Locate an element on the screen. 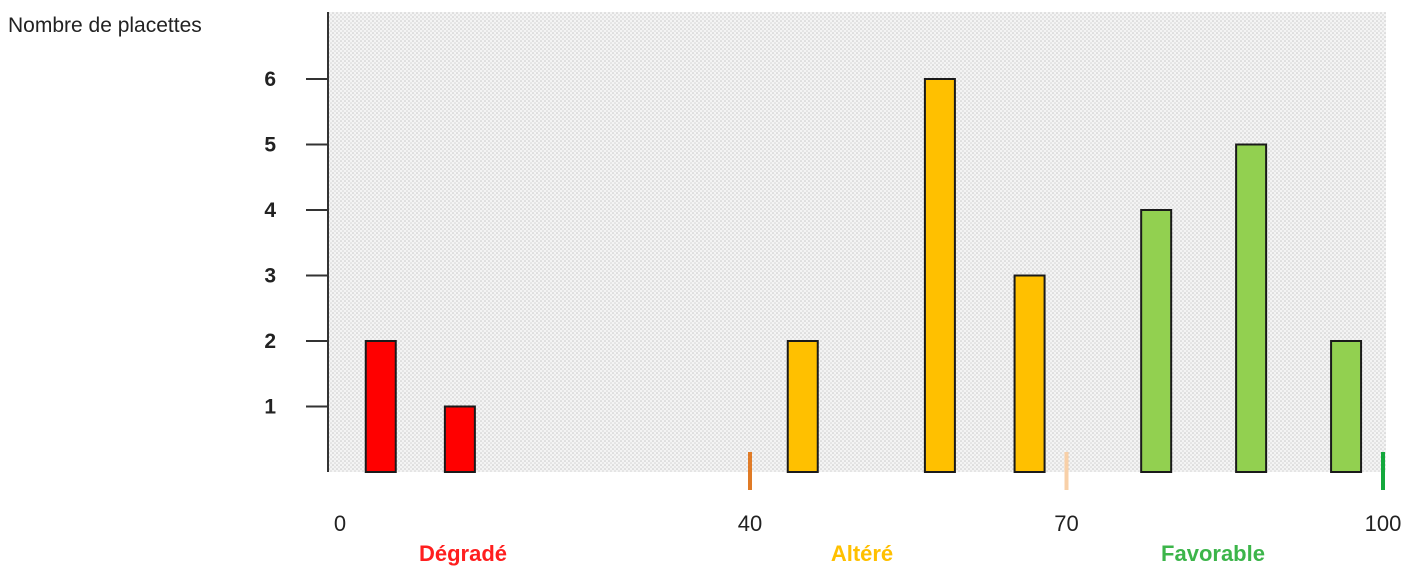 This screenshot has width=1417, height=569. zone-labels: Dégradé Altéré Favorable is located at coordinates (842, 553).